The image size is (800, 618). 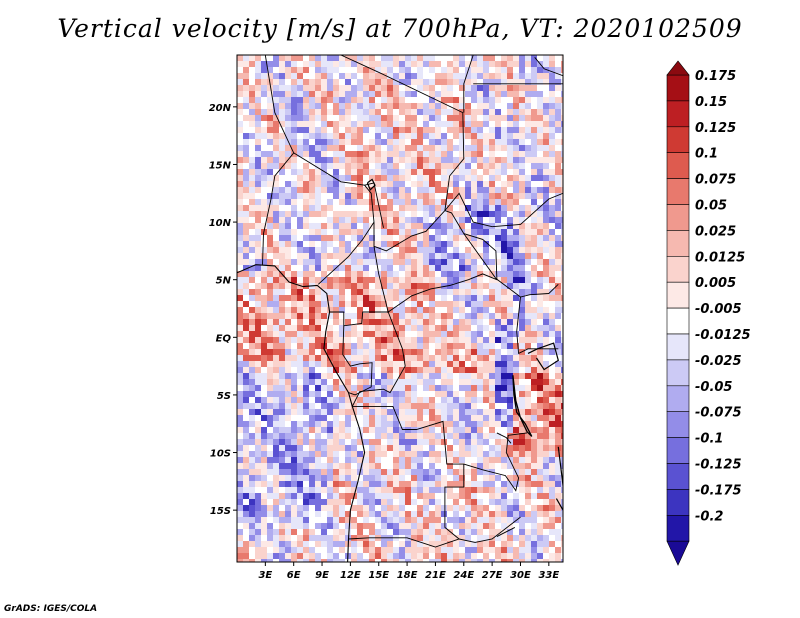 What do you see at coordinates (723, 335) in the screenshot?
I see `colorbar-label: -0.0125` at bounding box center [723, 335].